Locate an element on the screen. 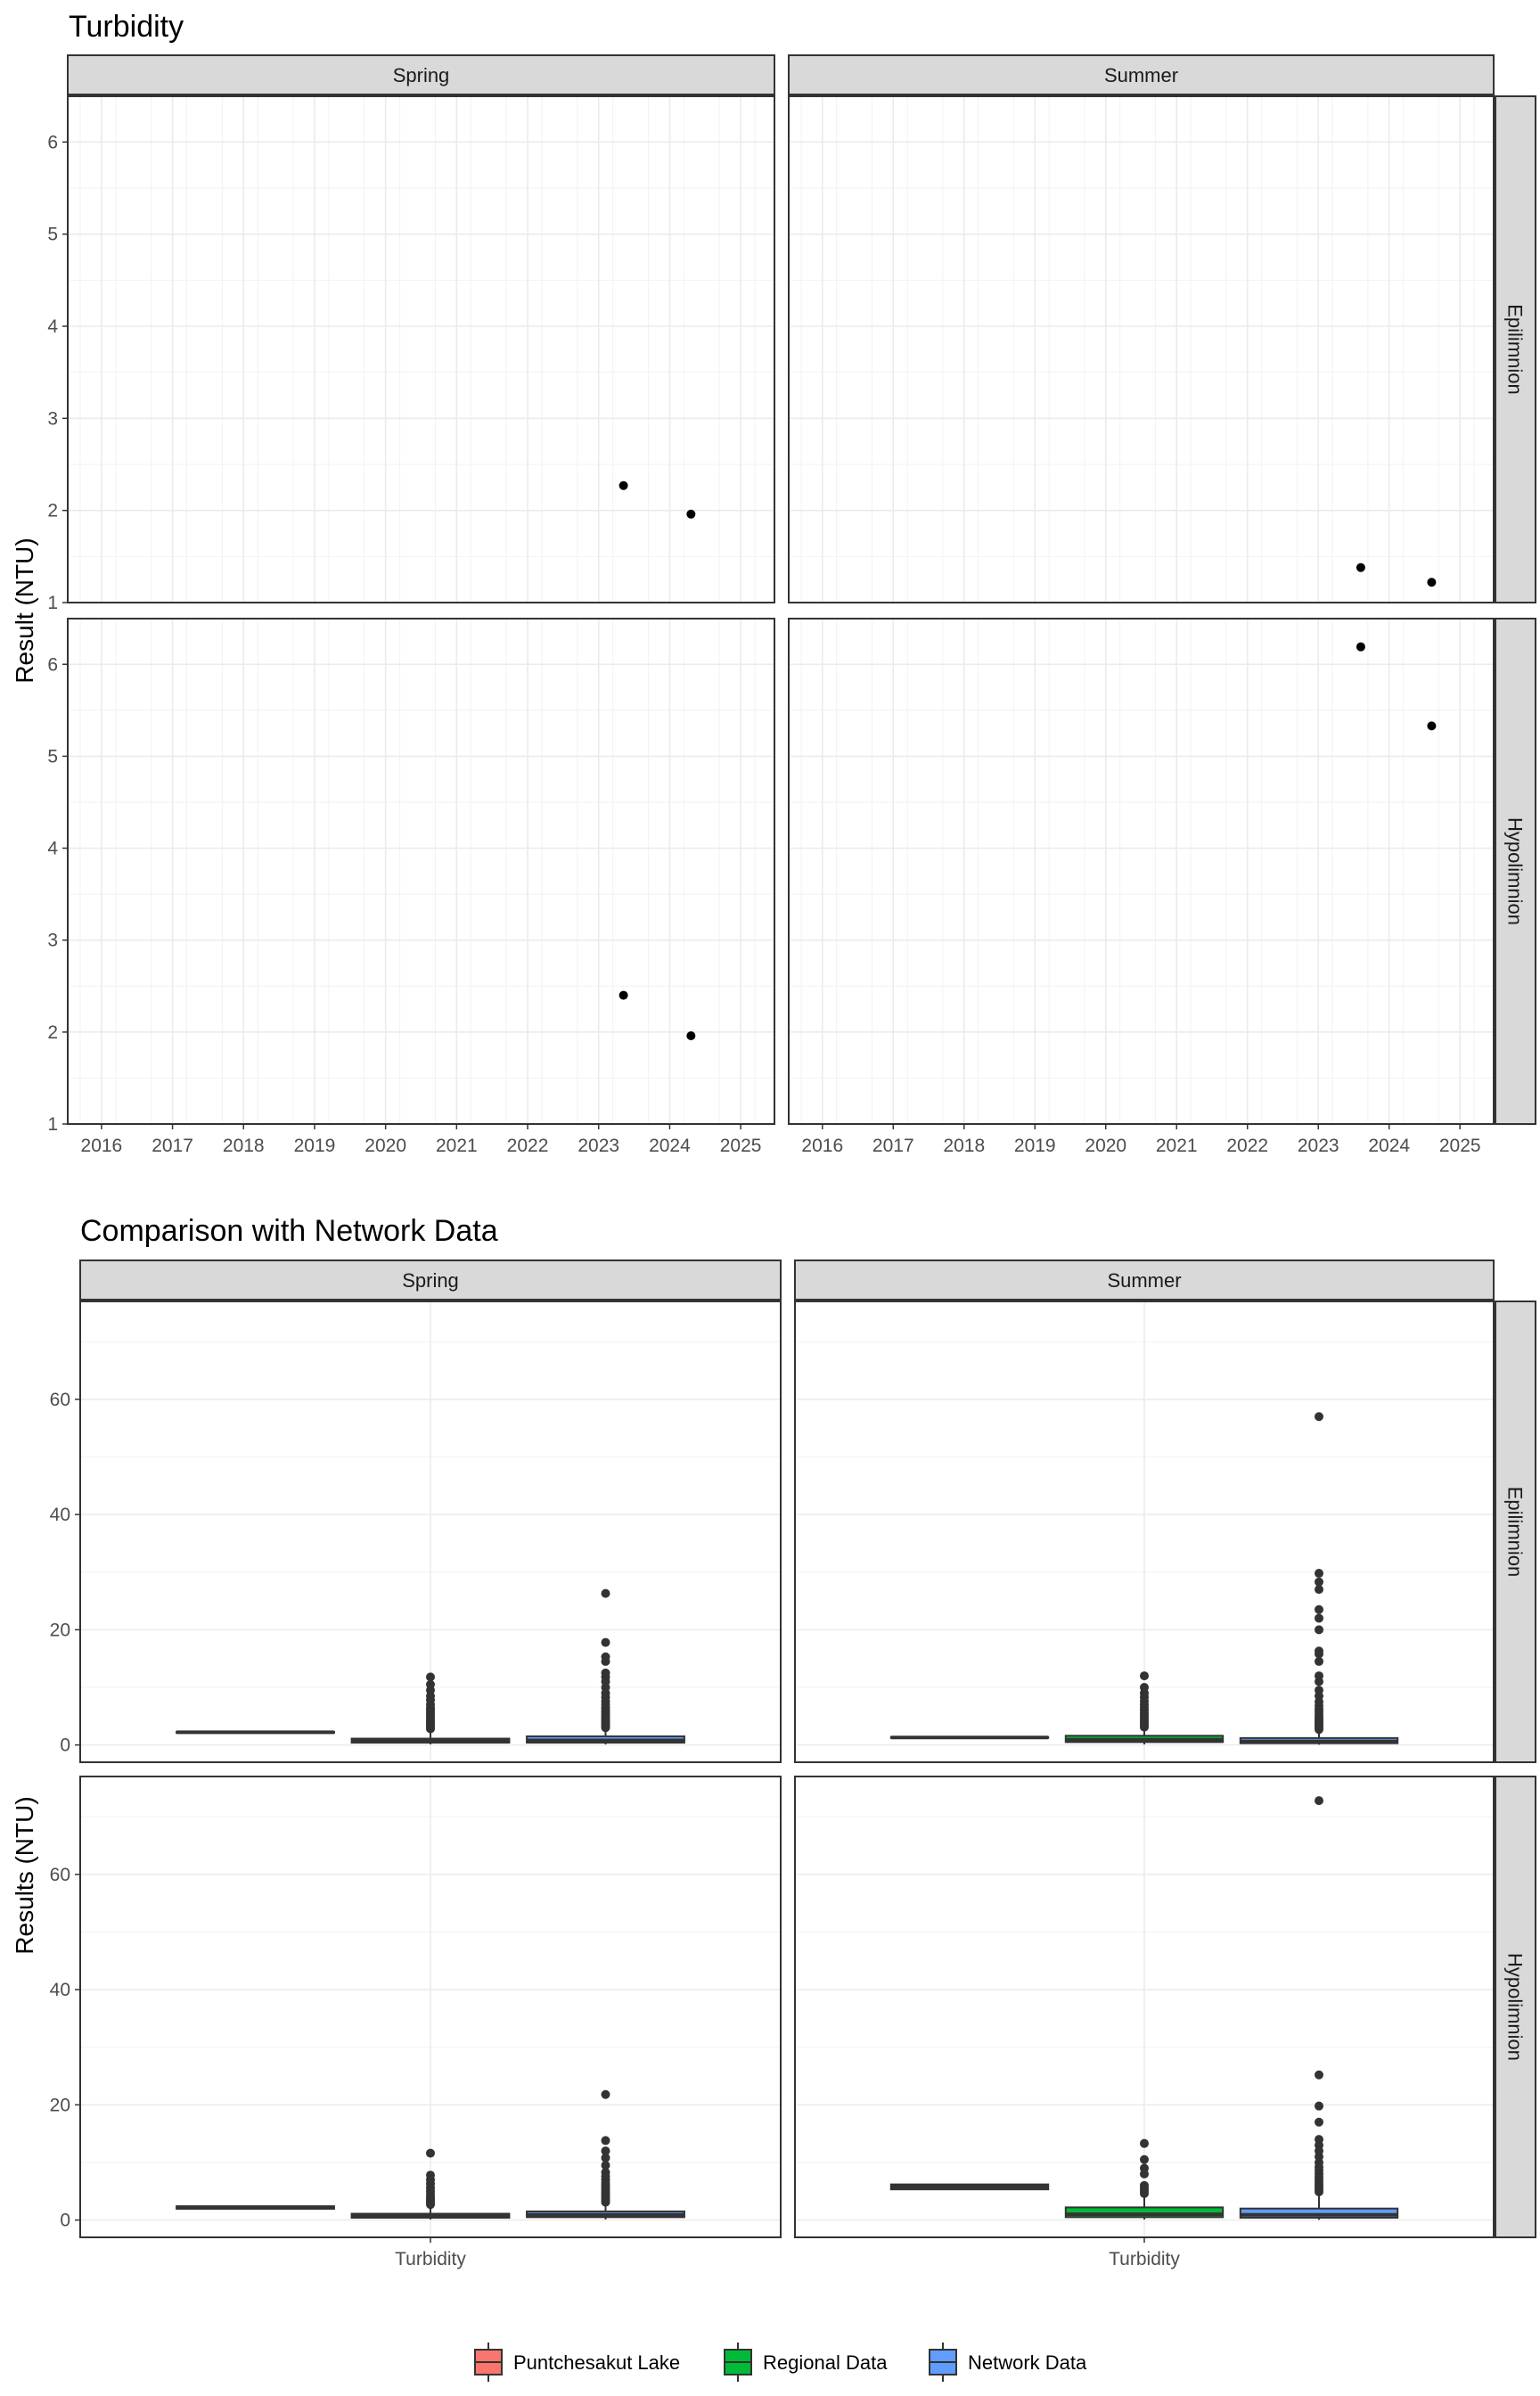 The image size is (1540, 2396). box-iqr is located at coordinates (1144, 2212).